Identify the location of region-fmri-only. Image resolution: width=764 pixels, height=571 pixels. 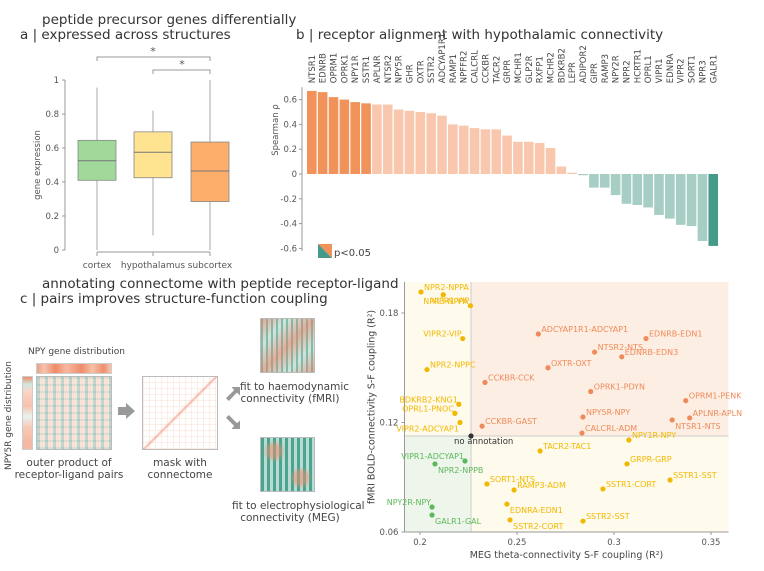
(438, 359).